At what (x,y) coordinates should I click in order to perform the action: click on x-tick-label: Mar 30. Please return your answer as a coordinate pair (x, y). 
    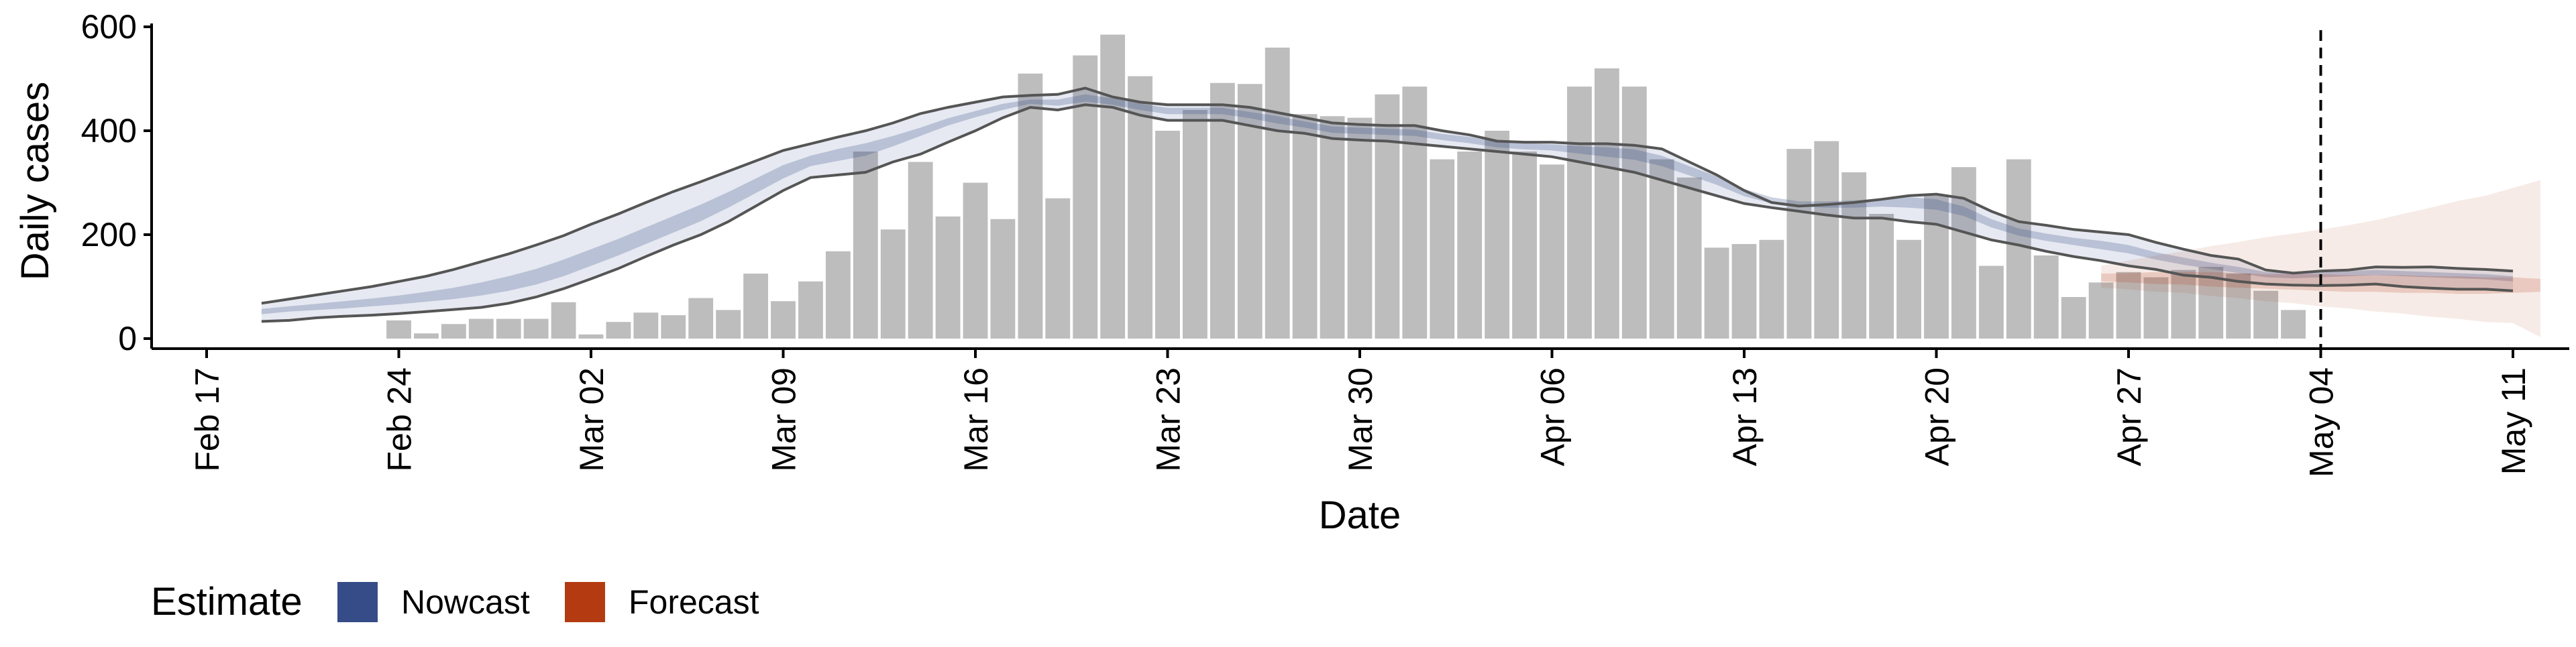
    Looking at the image, I should click on (1360, 420).